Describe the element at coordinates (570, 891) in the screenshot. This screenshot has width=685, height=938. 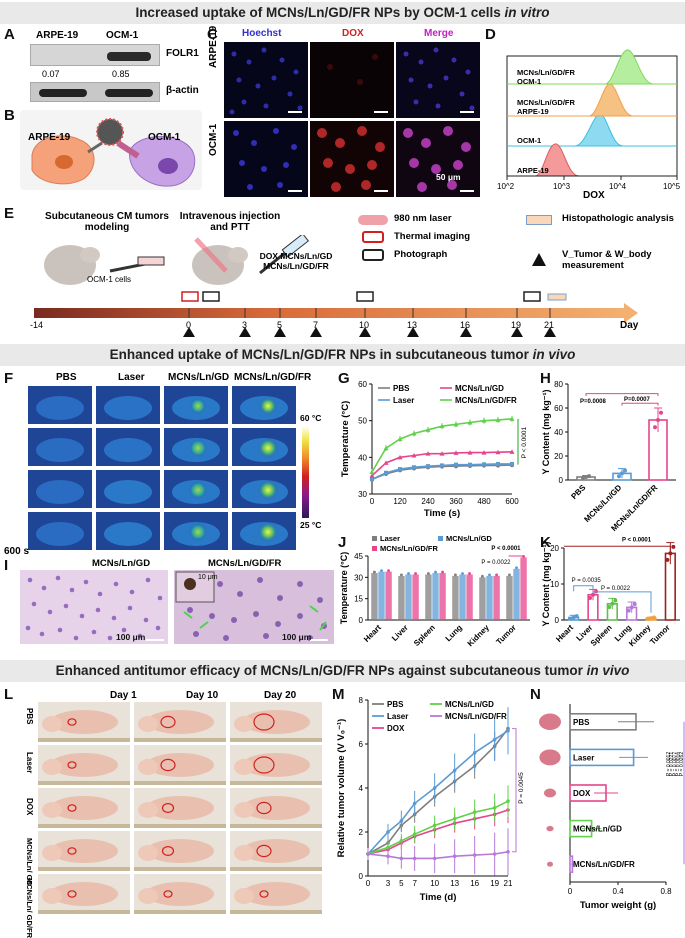
I see `n-x-tick-label: 0` at that location.